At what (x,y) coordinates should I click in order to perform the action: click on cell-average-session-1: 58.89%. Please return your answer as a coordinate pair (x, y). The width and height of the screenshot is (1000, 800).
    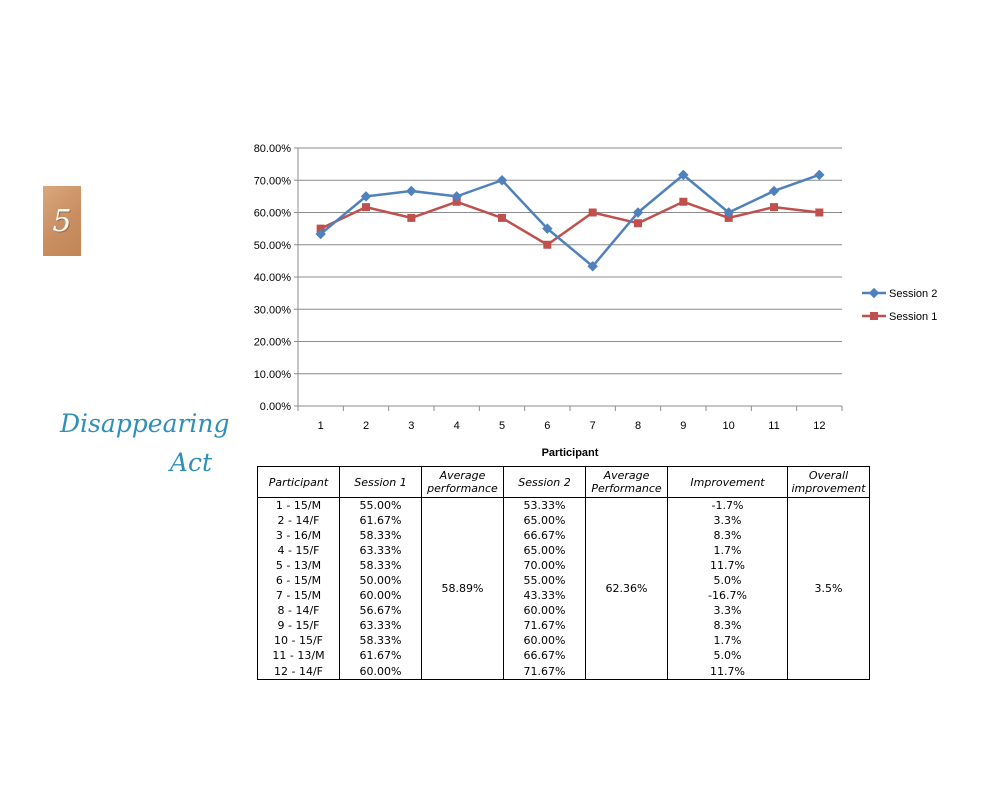
    Looking at the image, I should click on (462, 589).